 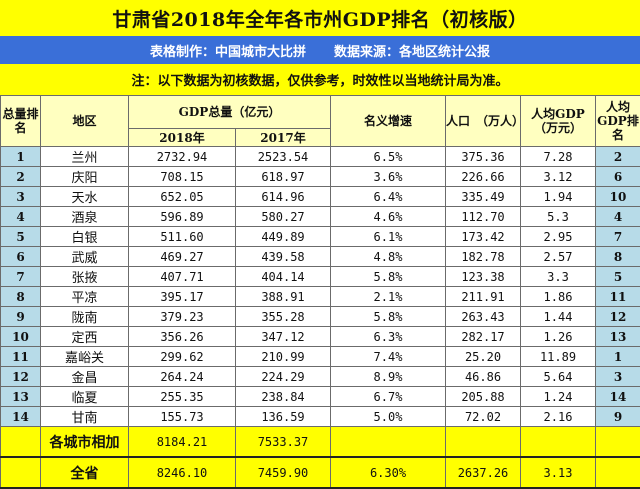 What do you see at coordinates (483, 277) in the screenshot?
I see `population-cell: 123.38` at bounding box center [483, 277].